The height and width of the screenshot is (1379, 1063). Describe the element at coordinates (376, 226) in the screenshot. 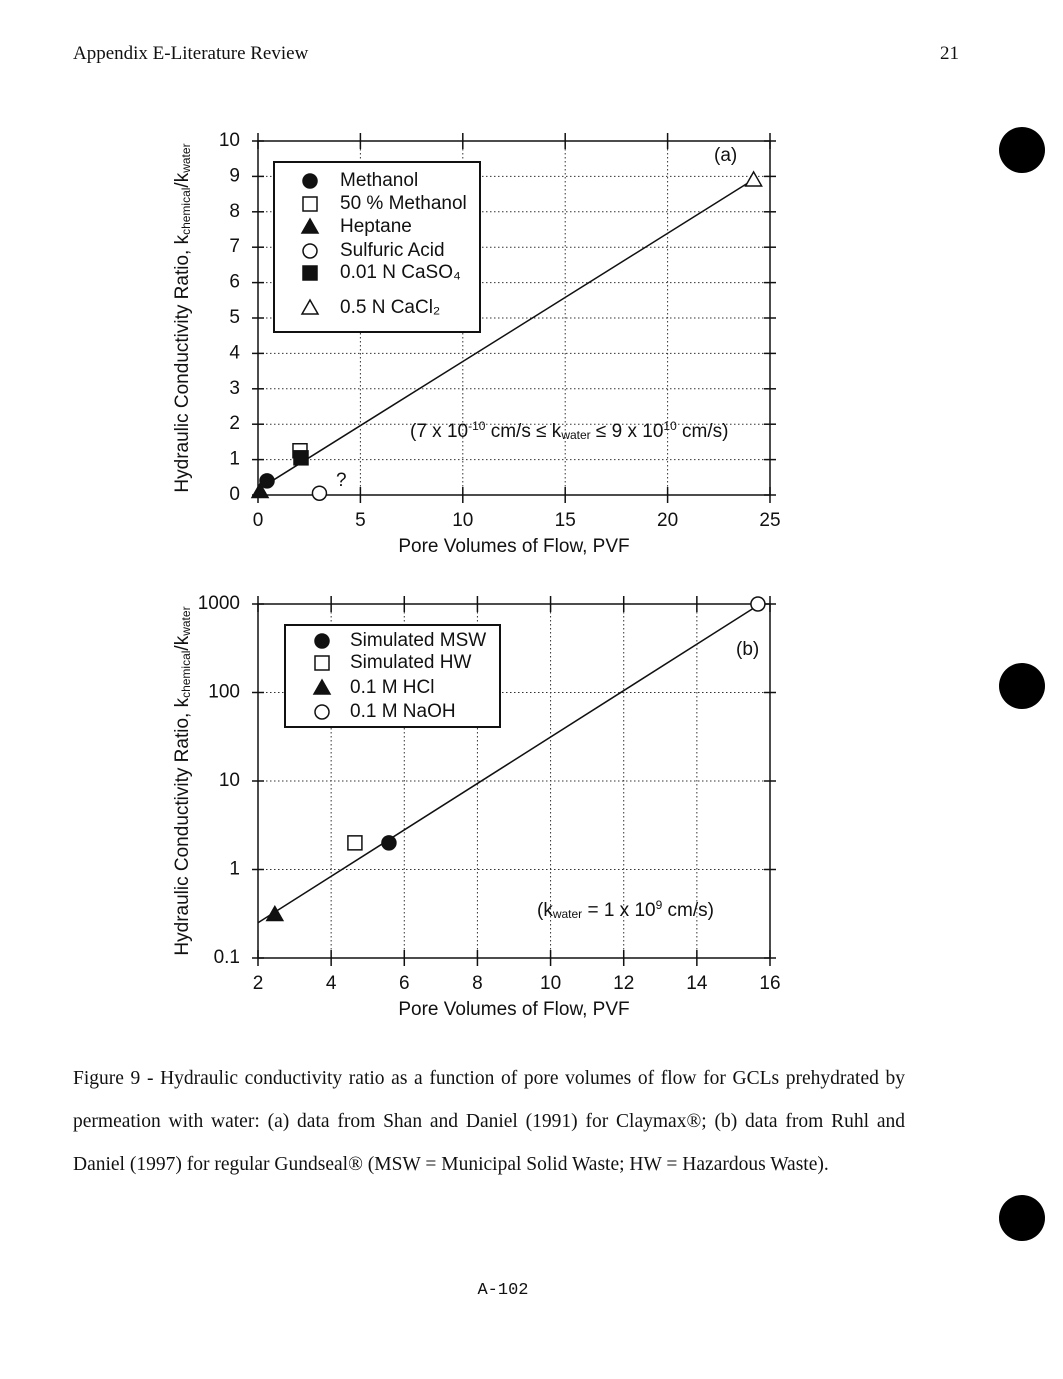

I see `legend-label: Heptane` at that location.